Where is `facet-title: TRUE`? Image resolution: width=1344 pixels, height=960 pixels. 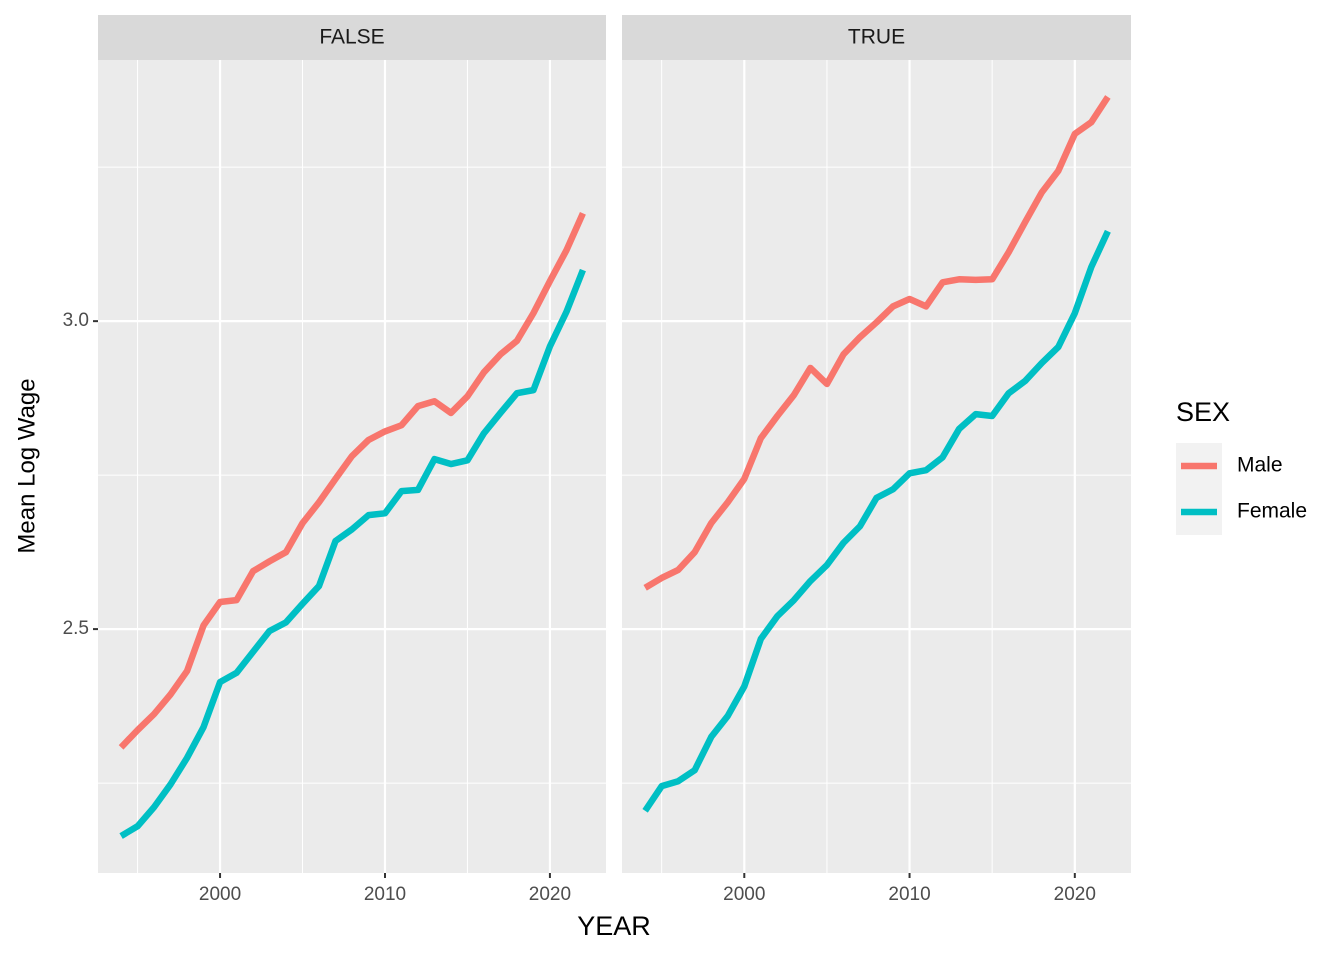 facet-title: TRUE is located at coordinates (876, 37).